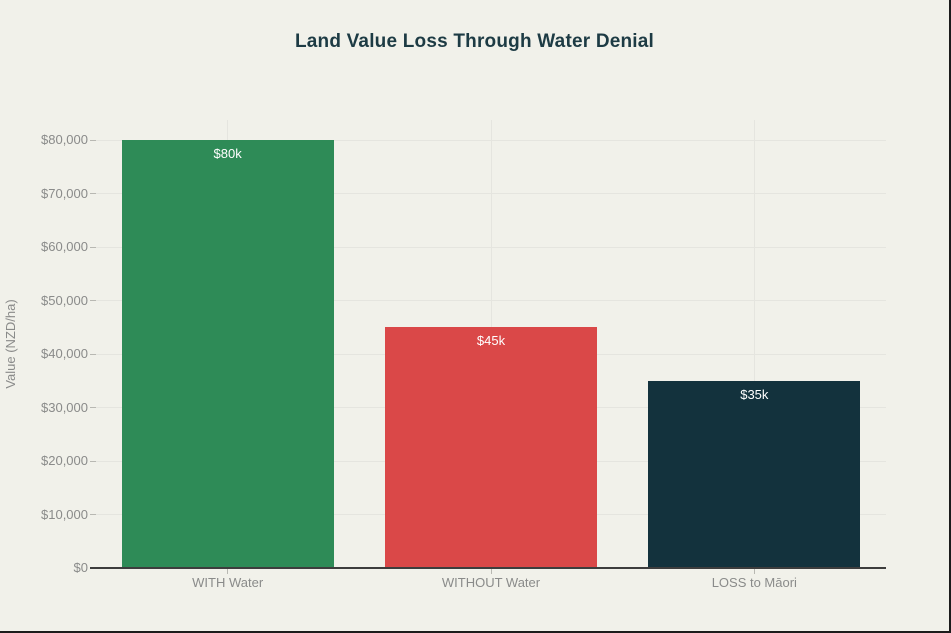 The image size is (951, 633). Describe the element at coordinates (64, 407) in the screenshot. I see `y-tick-label: $30,000` at that location.